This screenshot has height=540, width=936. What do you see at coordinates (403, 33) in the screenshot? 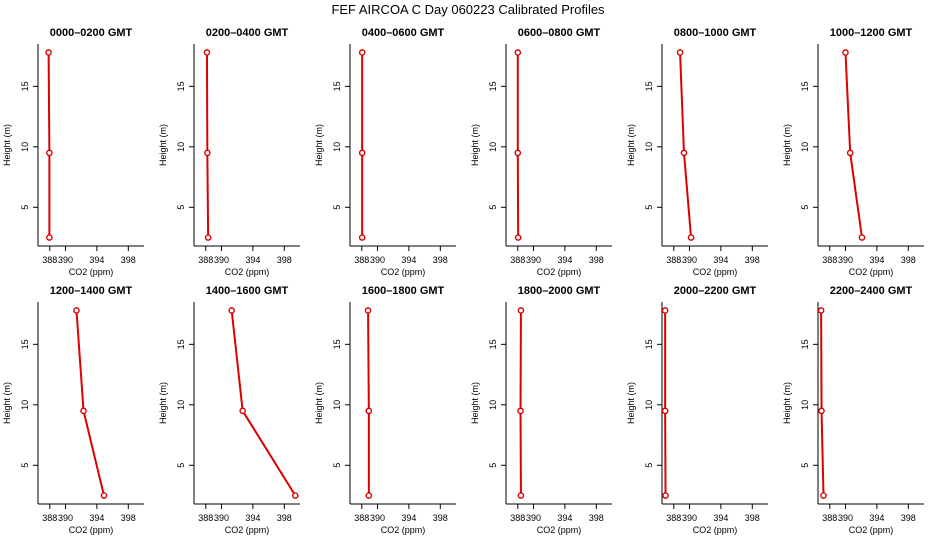
I see `panel-title: 0400–0600 GMT` at bounding box center [403, 33].